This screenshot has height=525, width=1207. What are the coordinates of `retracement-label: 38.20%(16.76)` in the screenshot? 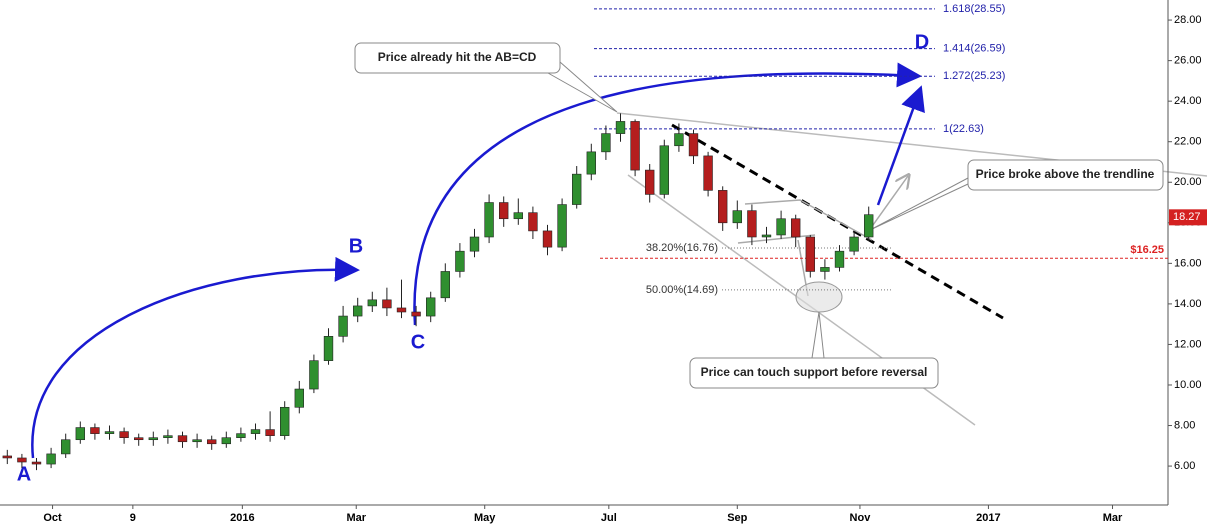 It's located at (682, 248).